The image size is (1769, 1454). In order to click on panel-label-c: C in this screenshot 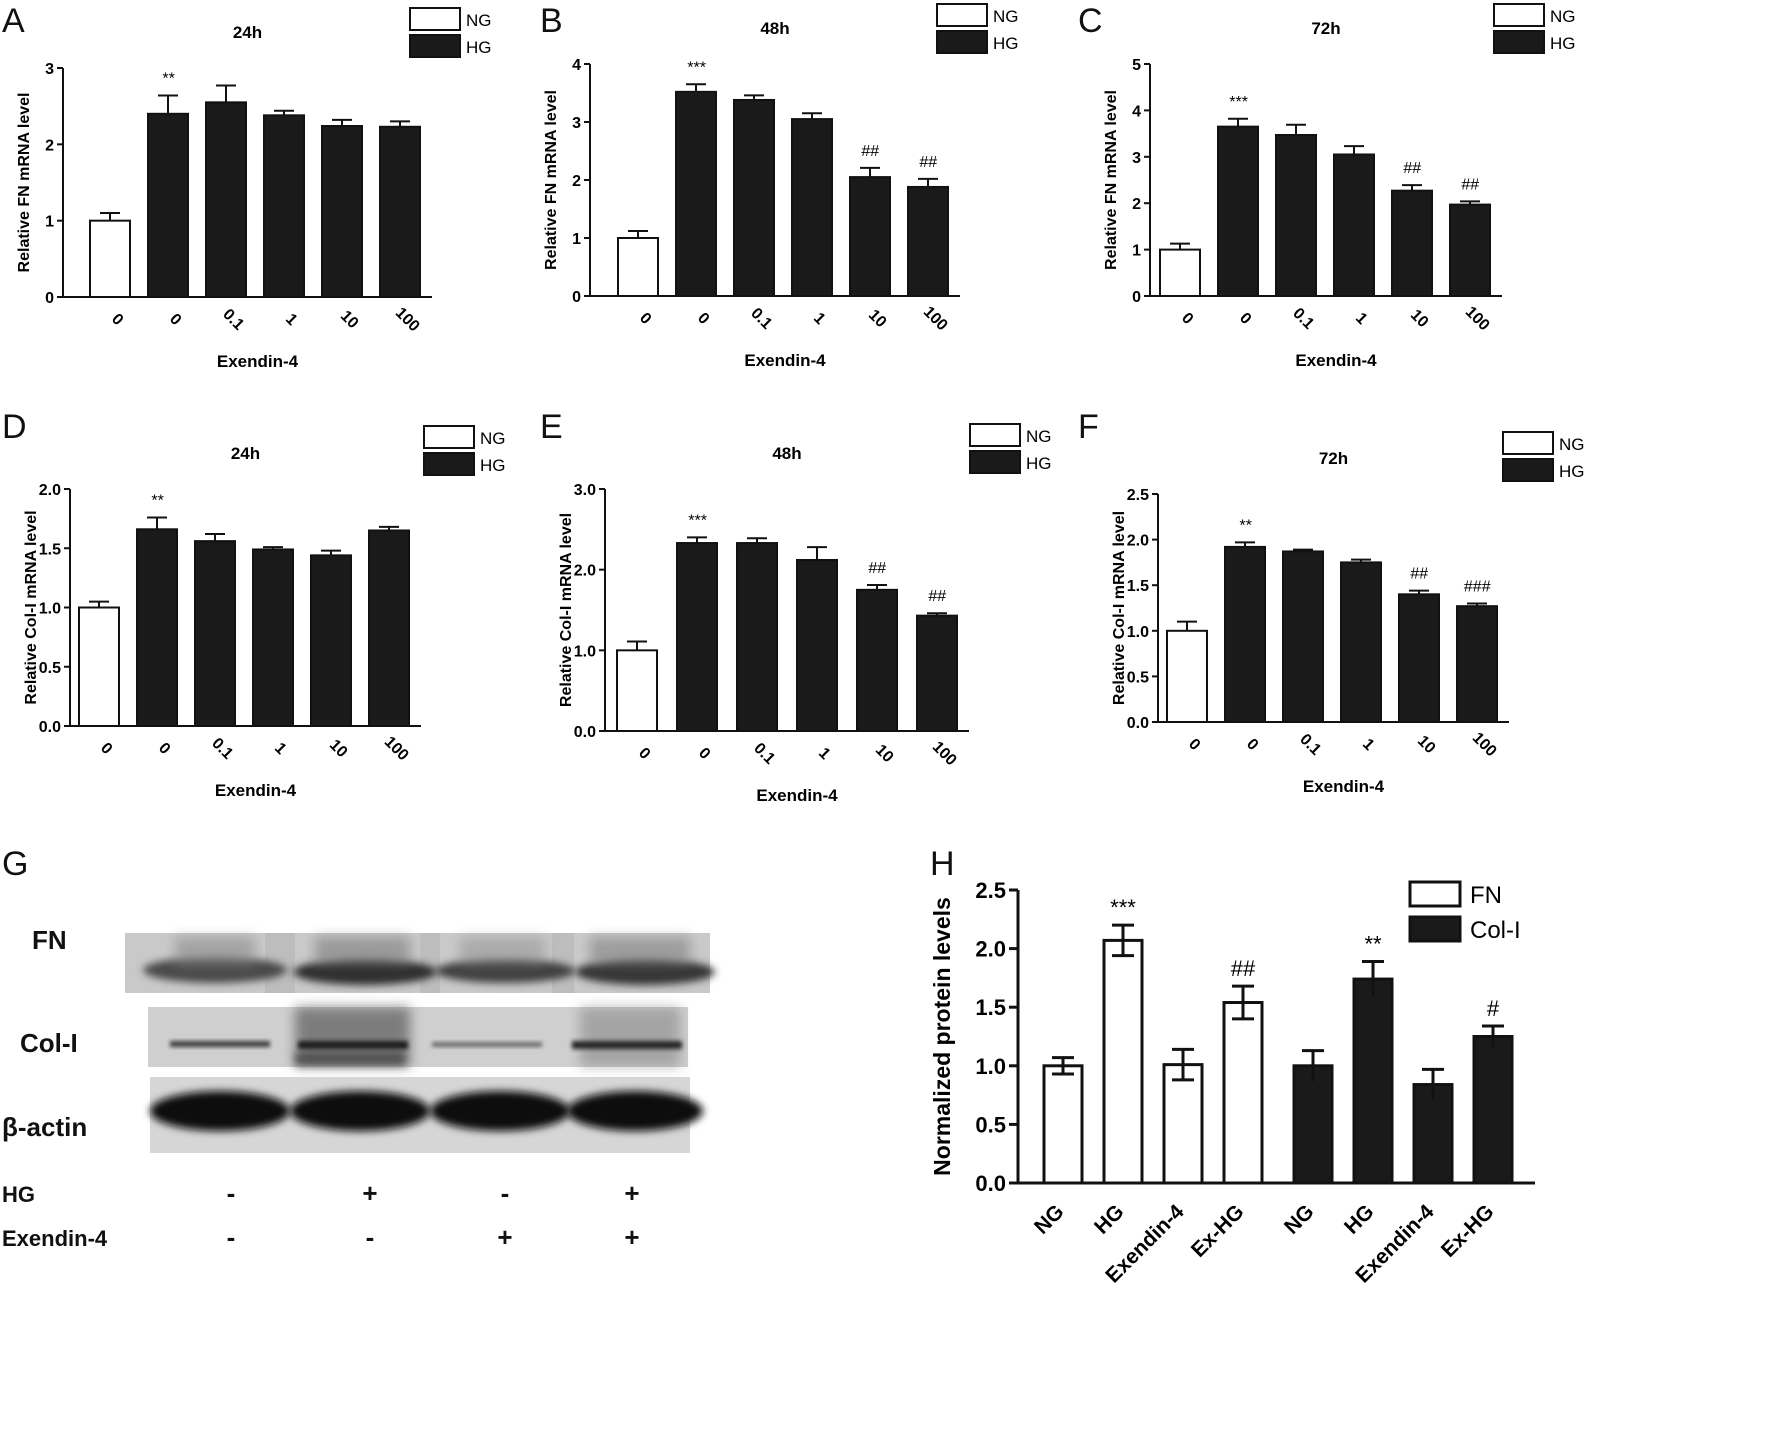, I will do `click(1090, 21)`.